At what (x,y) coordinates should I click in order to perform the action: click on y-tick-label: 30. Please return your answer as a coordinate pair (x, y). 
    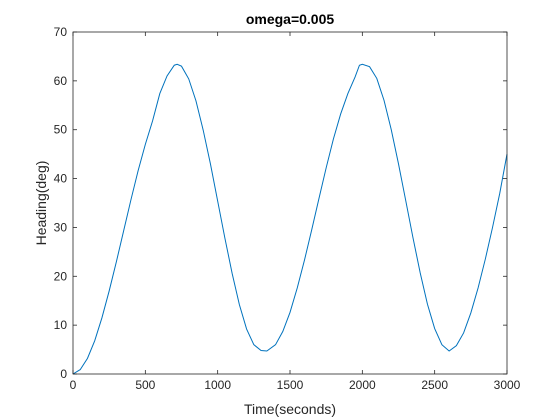
    Looking at the image, I should click on (61, 227).